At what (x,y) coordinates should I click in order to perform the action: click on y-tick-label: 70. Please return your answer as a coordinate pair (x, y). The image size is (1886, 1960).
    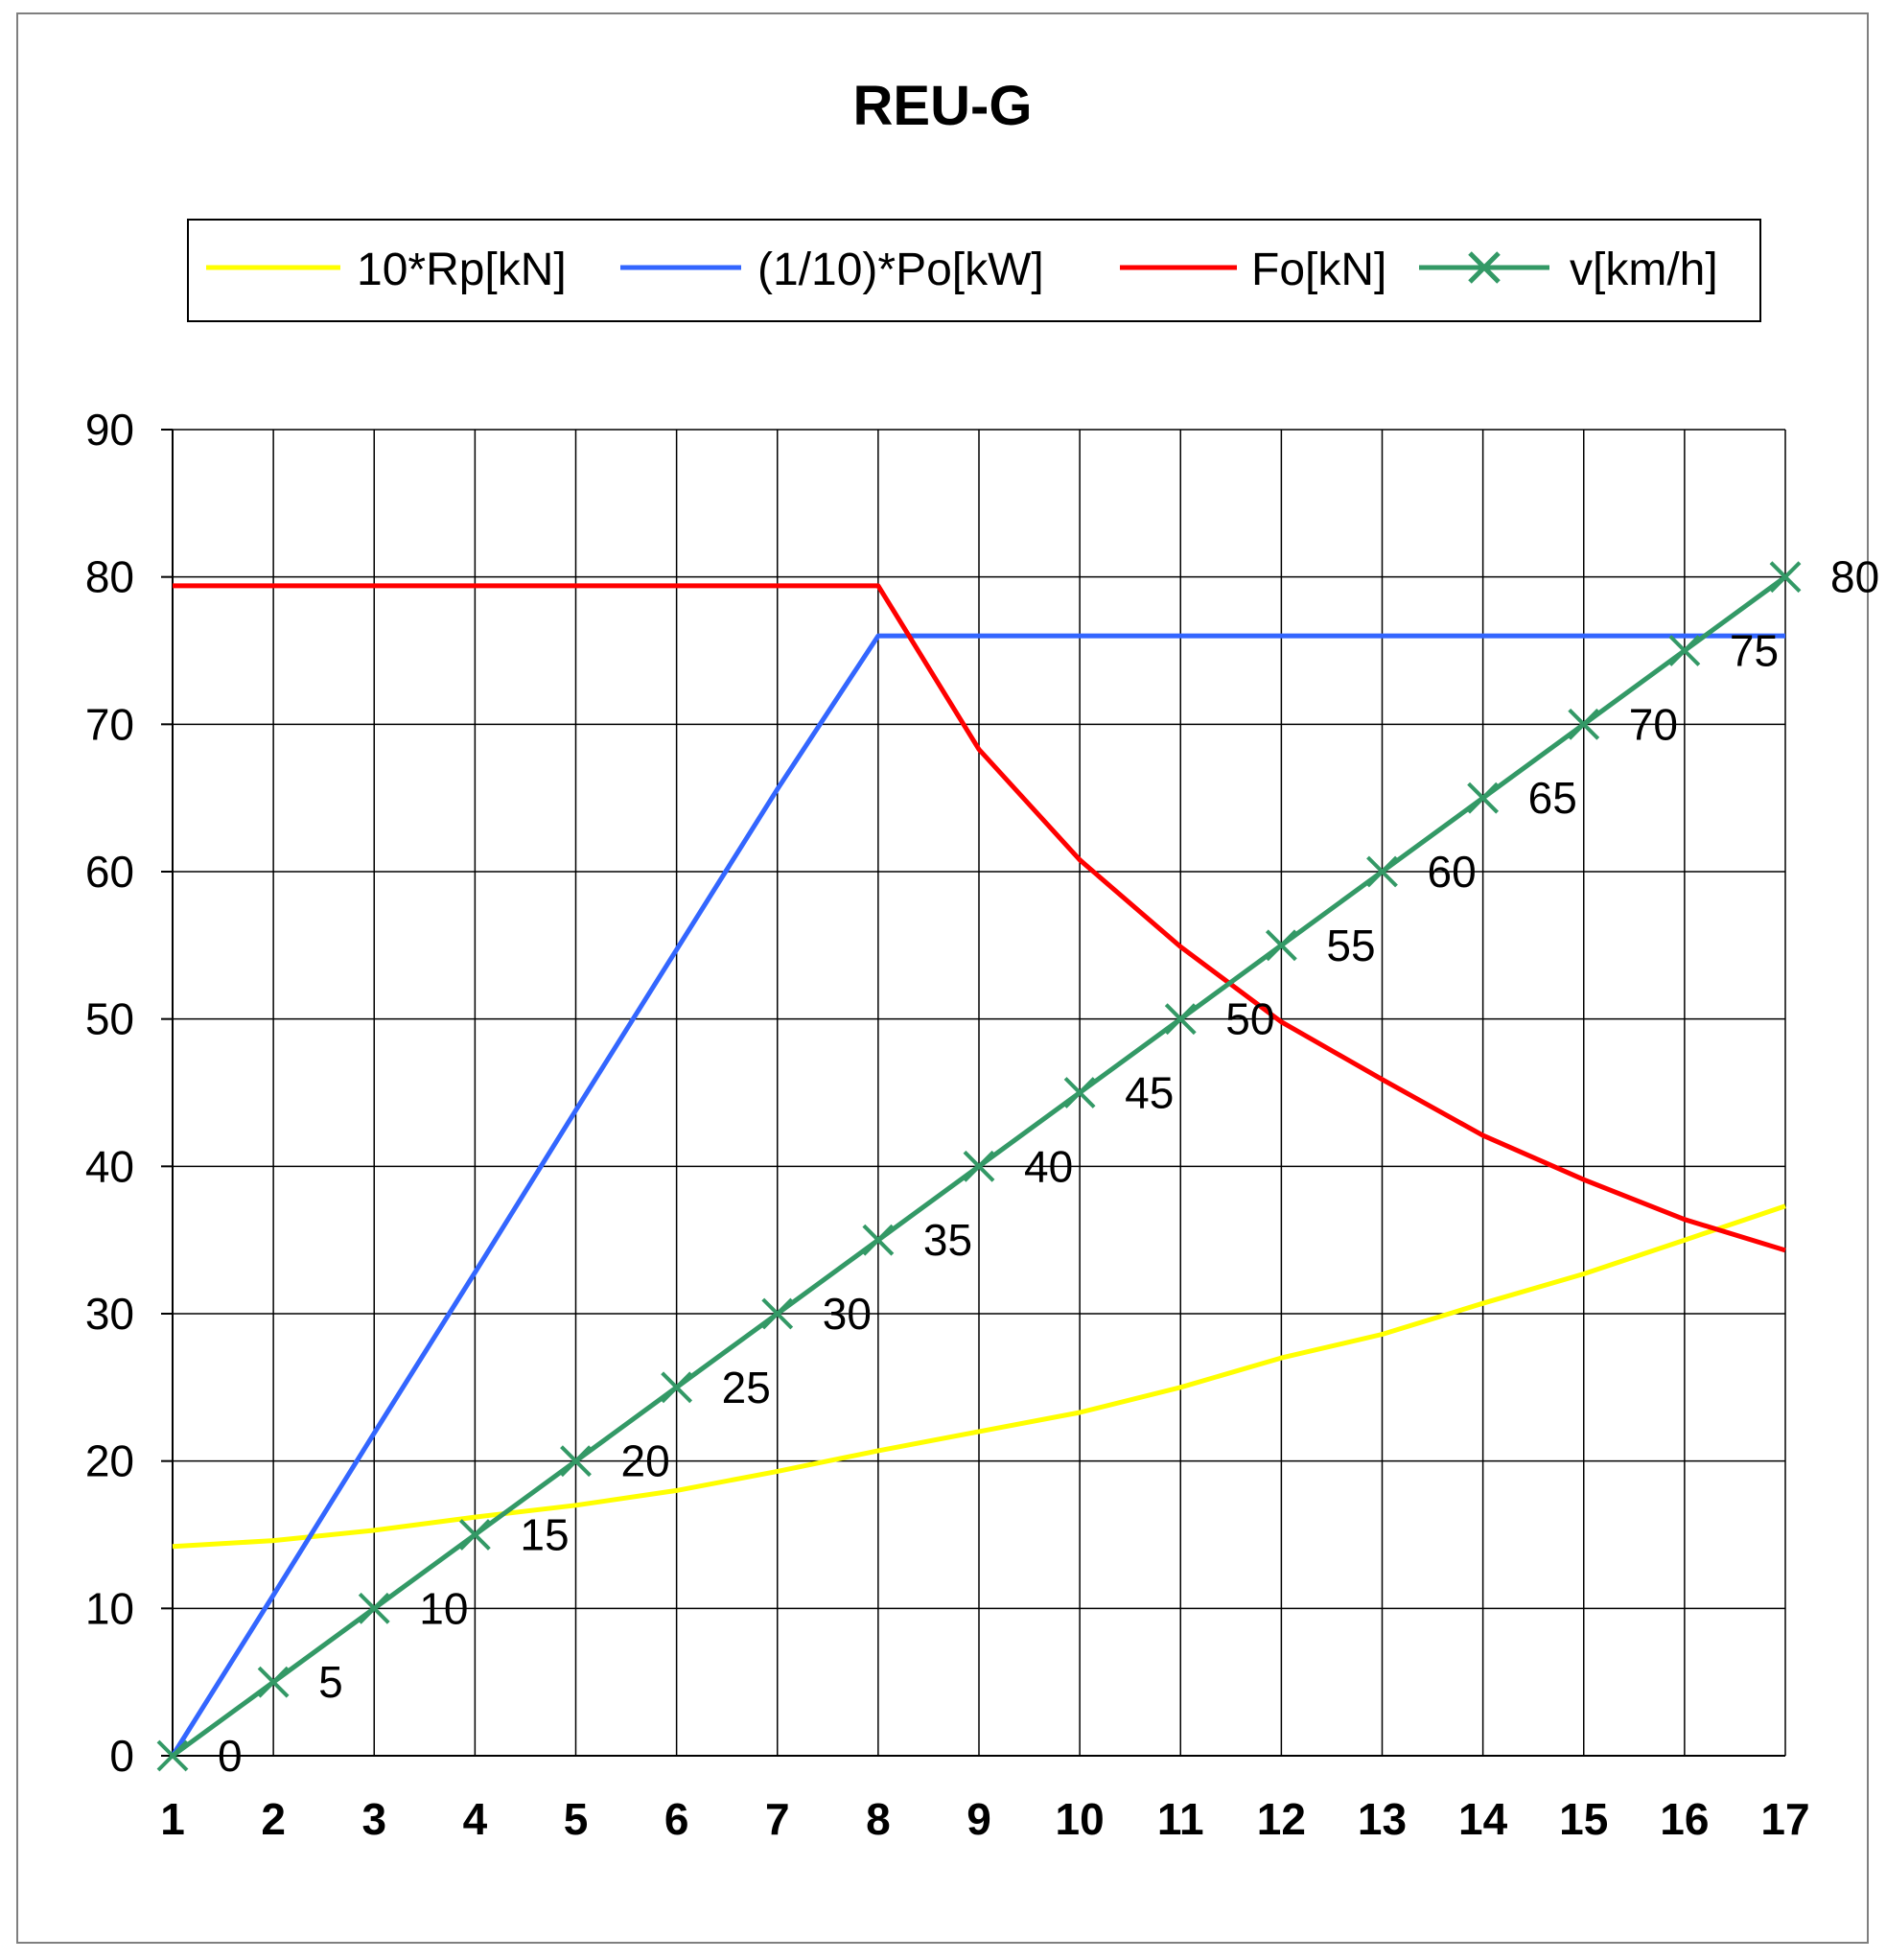
    Looking at the image, I should click on (109, 724).